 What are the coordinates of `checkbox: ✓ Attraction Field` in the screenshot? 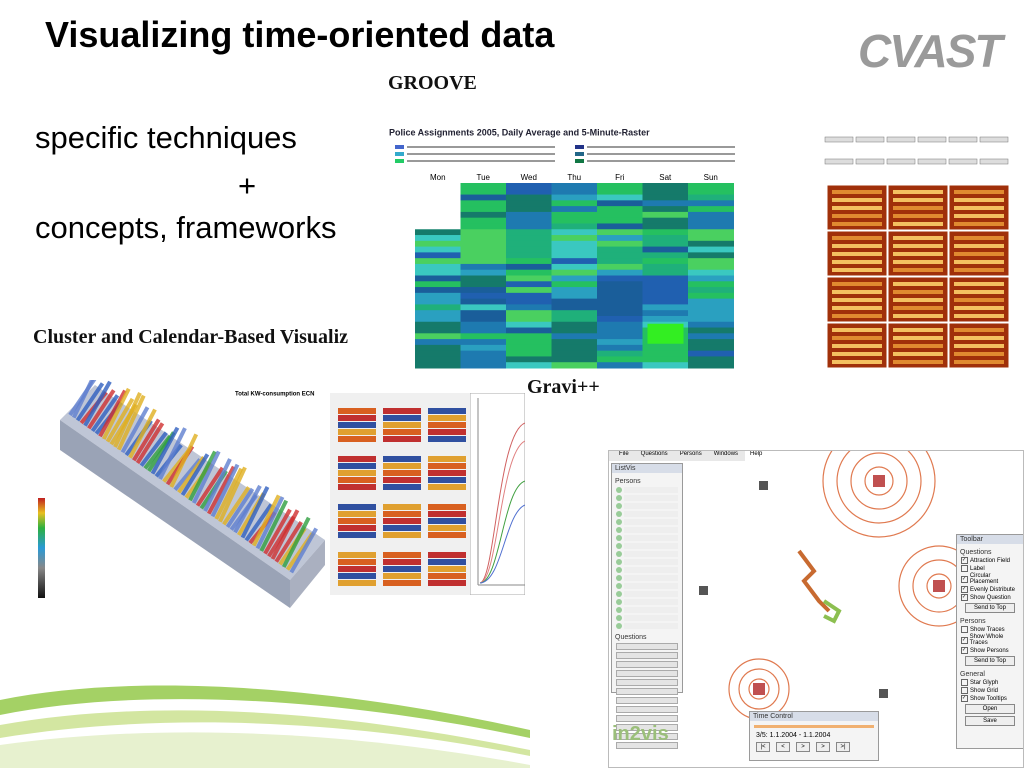 It's located at (990, 560).